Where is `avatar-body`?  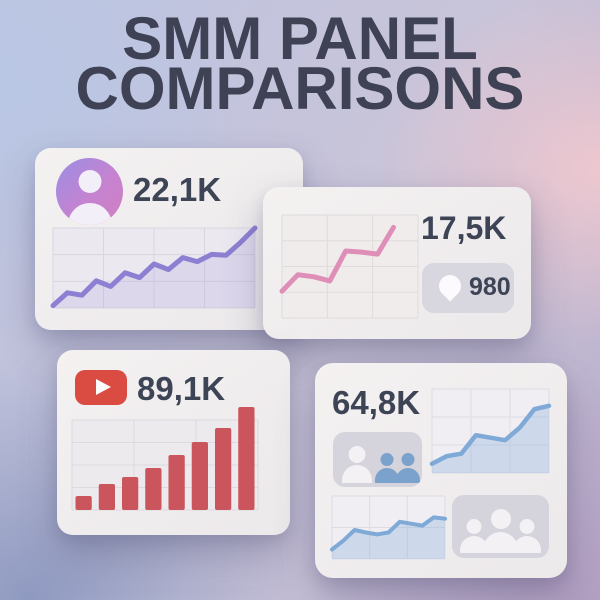 avatar-body is located at coordinates (89, 214).